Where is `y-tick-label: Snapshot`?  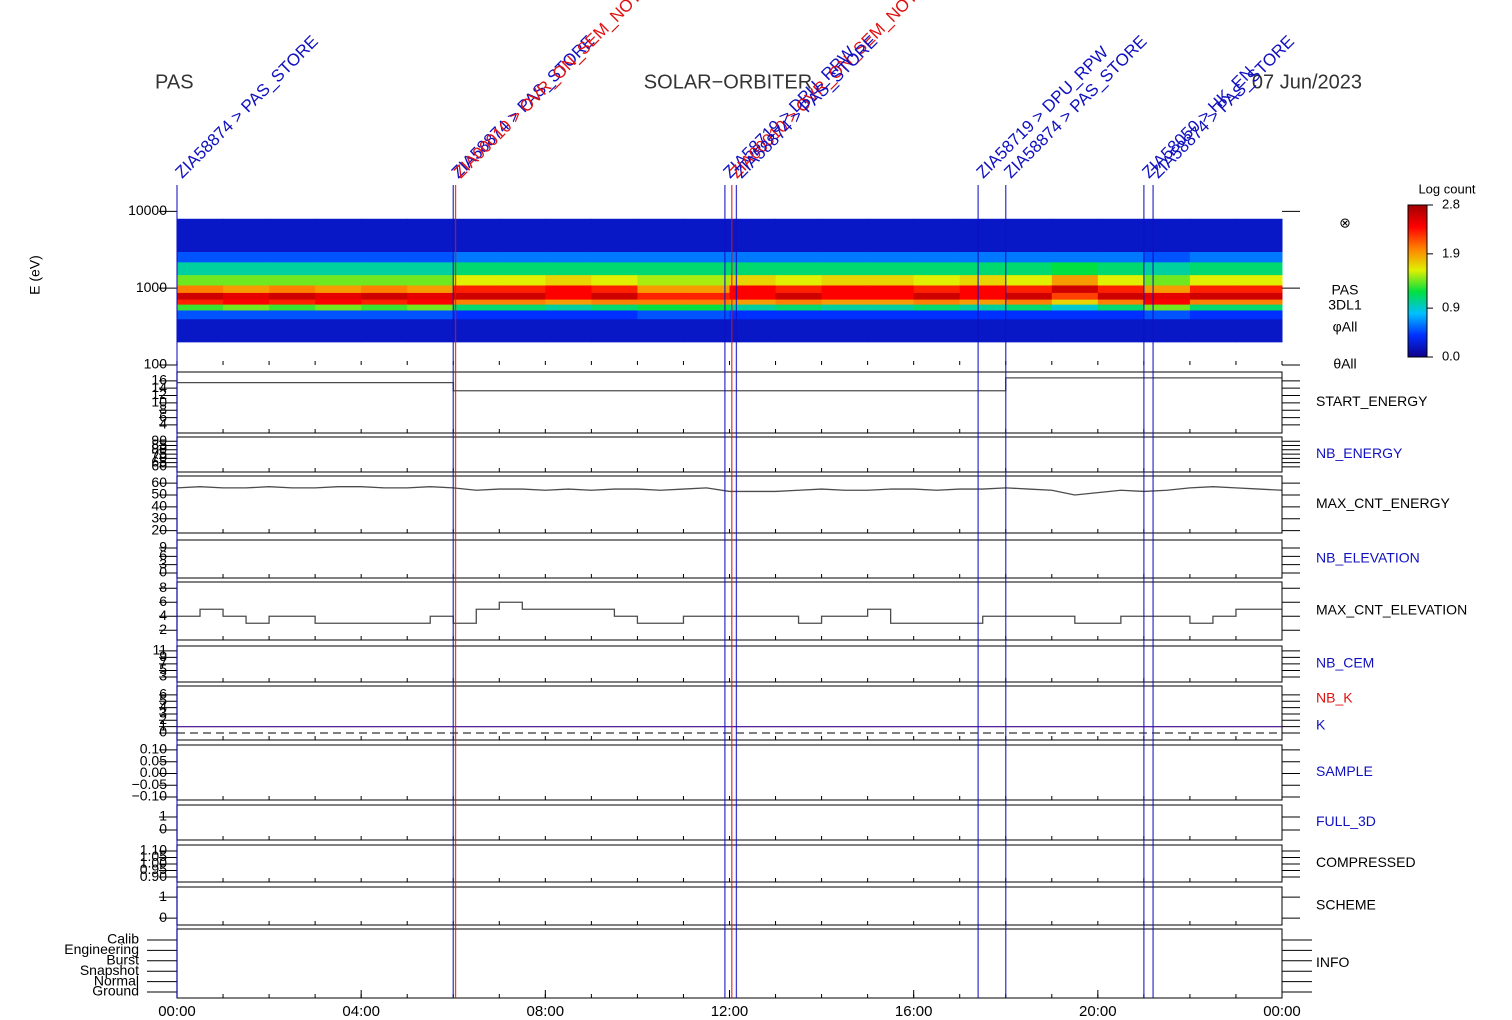
y-tick-label: Snapshot is located at coordinates (109, 970).